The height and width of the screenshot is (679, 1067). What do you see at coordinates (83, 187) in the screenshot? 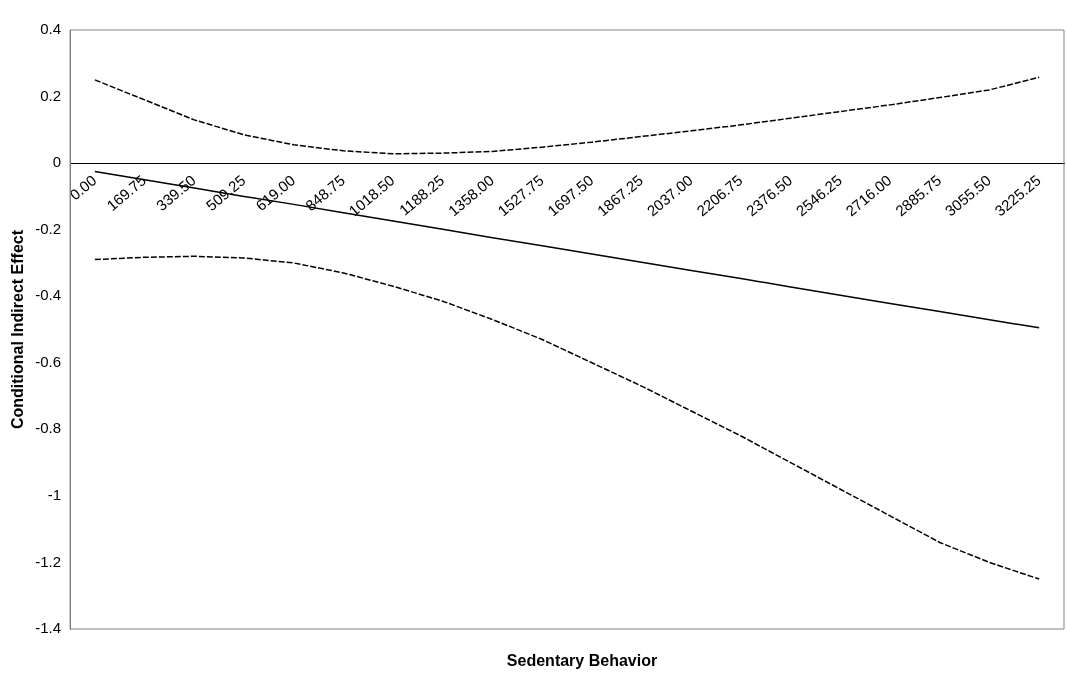
I see `x-tick-label: 0.00` at bounding box center [83, 187].